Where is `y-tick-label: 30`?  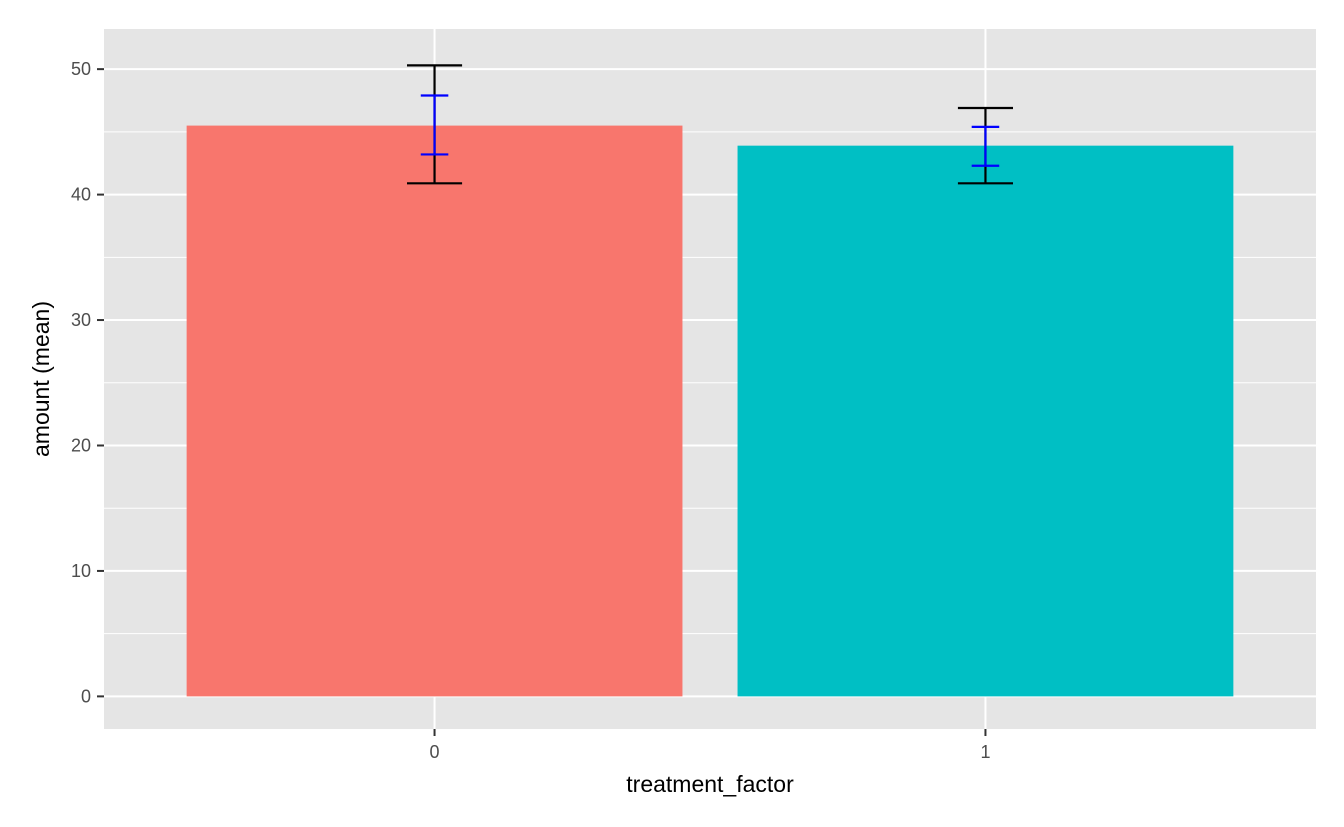 y-tick-label: 30 is located at coordinates (81, 320).